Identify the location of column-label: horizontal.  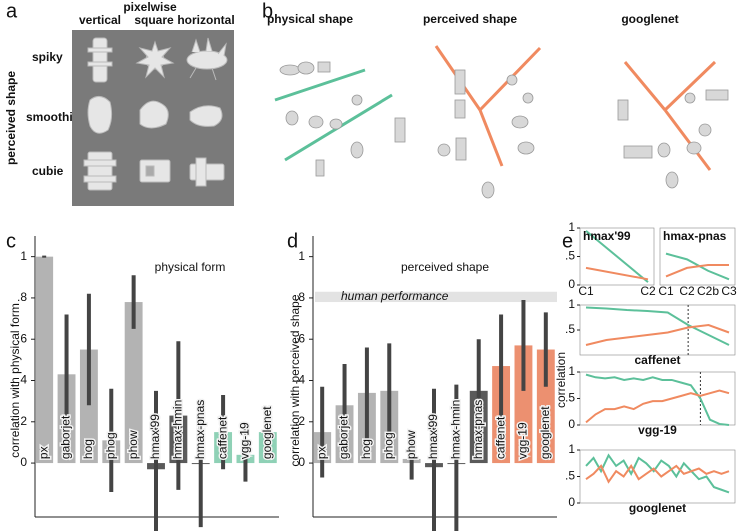
(205, 20).